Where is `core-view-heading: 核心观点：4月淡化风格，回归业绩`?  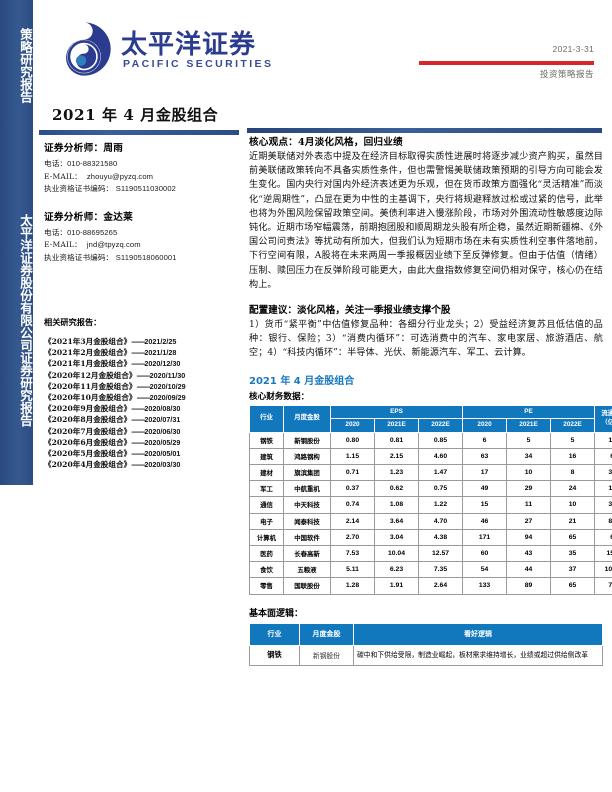
core-view-heading: 核心观点：4月淡化风格，回归业绩 is located at coordinates (326, 142).